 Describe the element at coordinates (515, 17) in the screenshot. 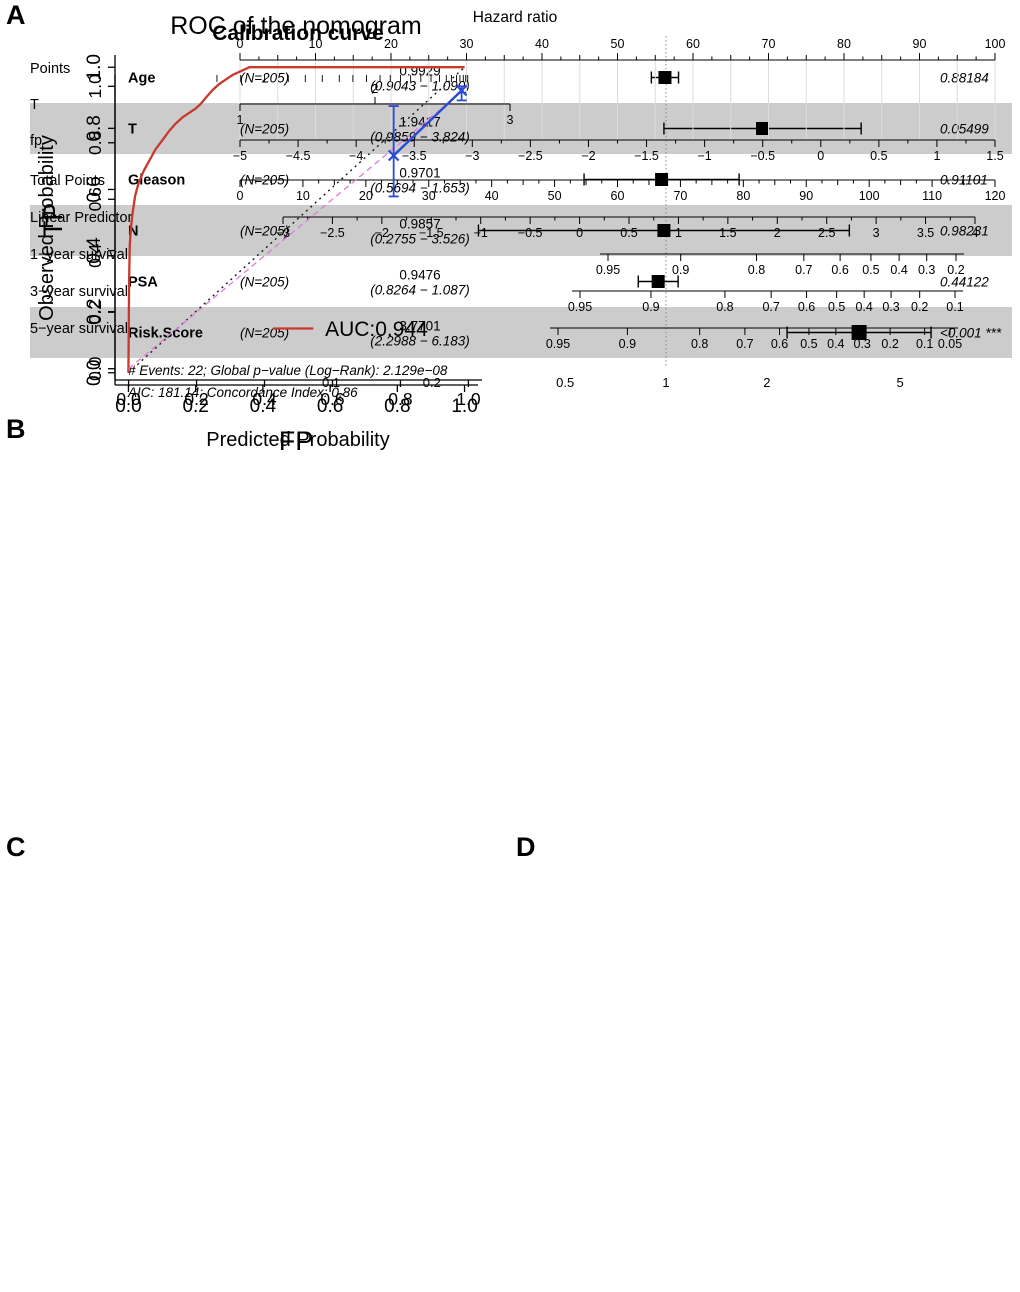

I see `forest-title: Hazard ratio` at that location.